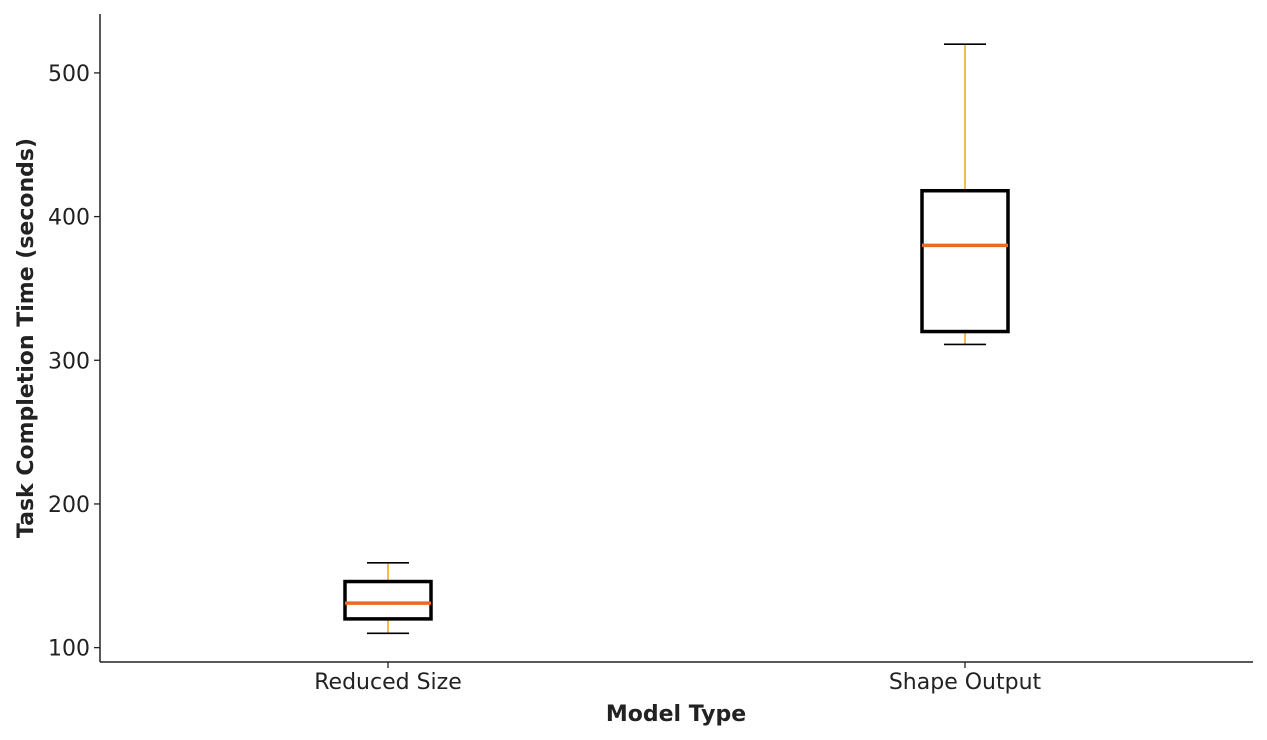 The height and width of the screenshot is (740, 1267). Describe the element at coordinates (69, 505) in the screenshot. I see `y-tick-label: 200` at that location.